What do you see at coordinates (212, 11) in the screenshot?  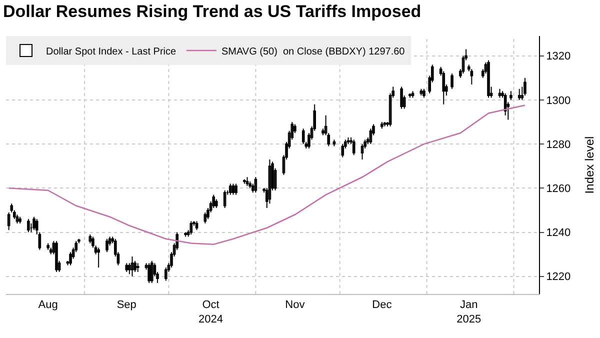 I see `chart-title: Dollar Resumes Rising Trend as US Tariffs Imposed` at bounding box center [212, 11].